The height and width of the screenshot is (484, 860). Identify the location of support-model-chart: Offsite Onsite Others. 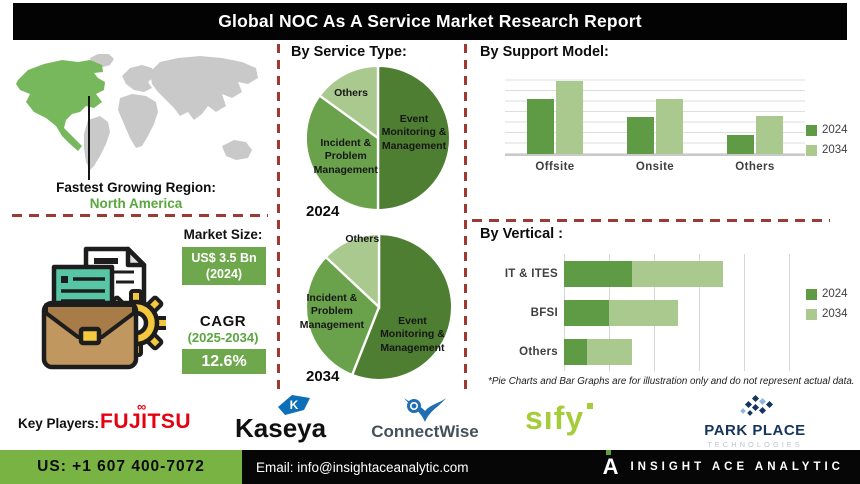
(655, 126).